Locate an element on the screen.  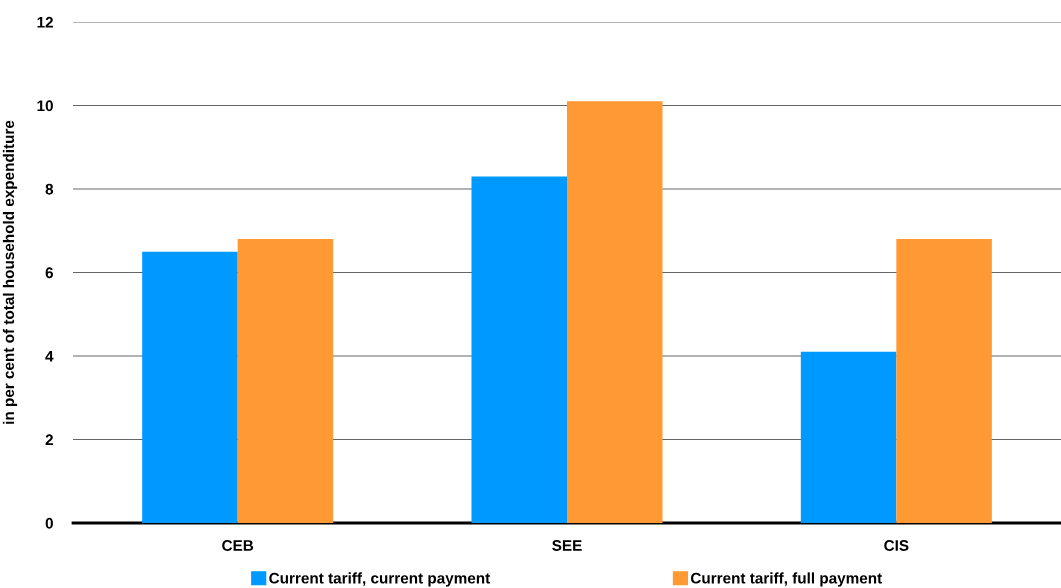
legend-label: Current tariff, current payment is located at coordinates (380, 579).